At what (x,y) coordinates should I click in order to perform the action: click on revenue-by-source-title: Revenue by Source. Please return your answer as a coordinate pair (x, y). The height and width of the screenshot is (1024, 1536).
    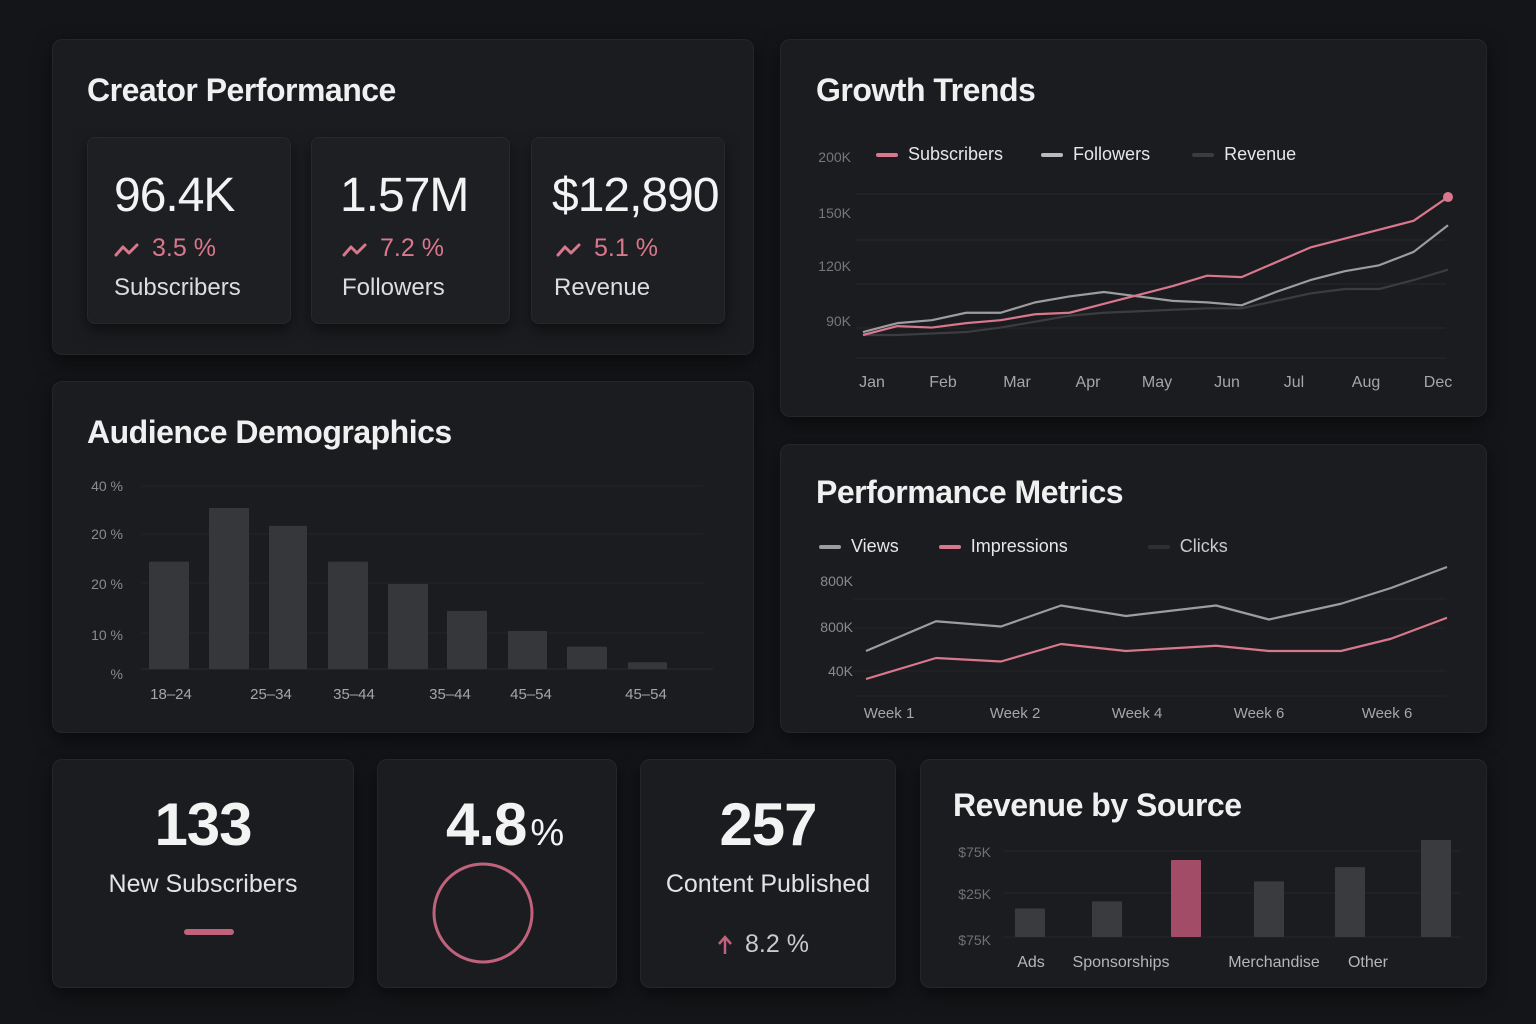
    Looking at the image, I should click on (1097, 805).